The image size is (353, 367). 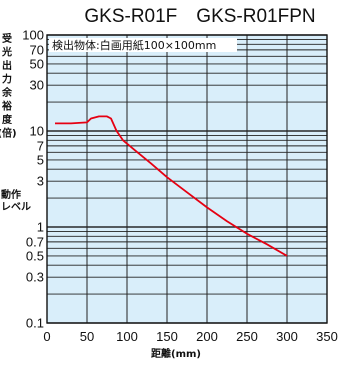 I want to click on y-axis-label-char: 光, so click(x=6, y=52).